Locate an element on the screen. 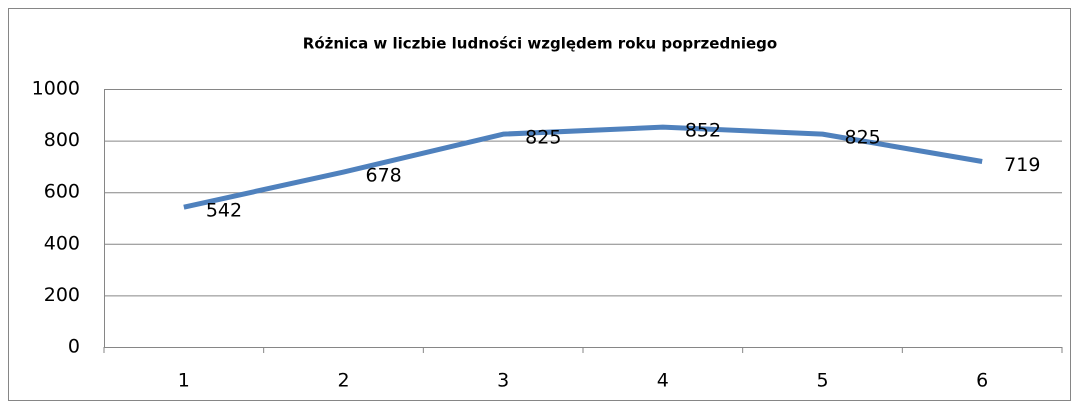 The height and width of the screenshot is (405, 1079). y-tick-label: 600 is located at coordinates (62, 192).